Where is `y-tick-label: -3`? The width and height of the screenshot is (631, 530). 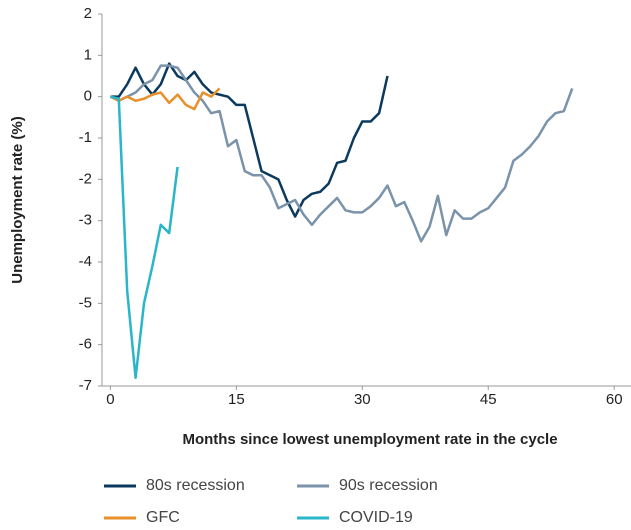 y-tick-label: -3 is located at coordinates (85, 220).